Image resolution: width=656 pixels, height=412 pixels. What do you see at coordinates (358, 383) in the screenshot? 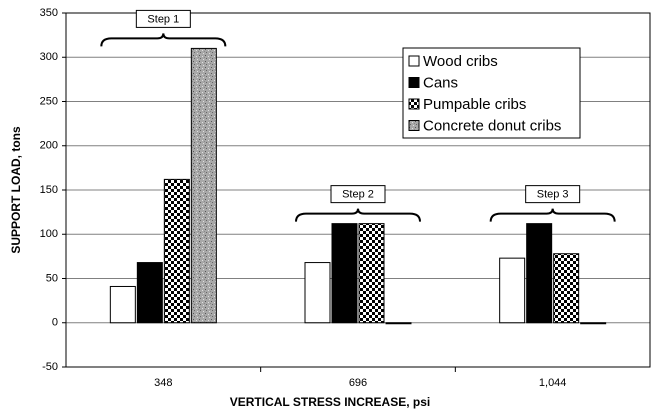
I see `x-tick-label: 696` at bounding box center [358, 383].